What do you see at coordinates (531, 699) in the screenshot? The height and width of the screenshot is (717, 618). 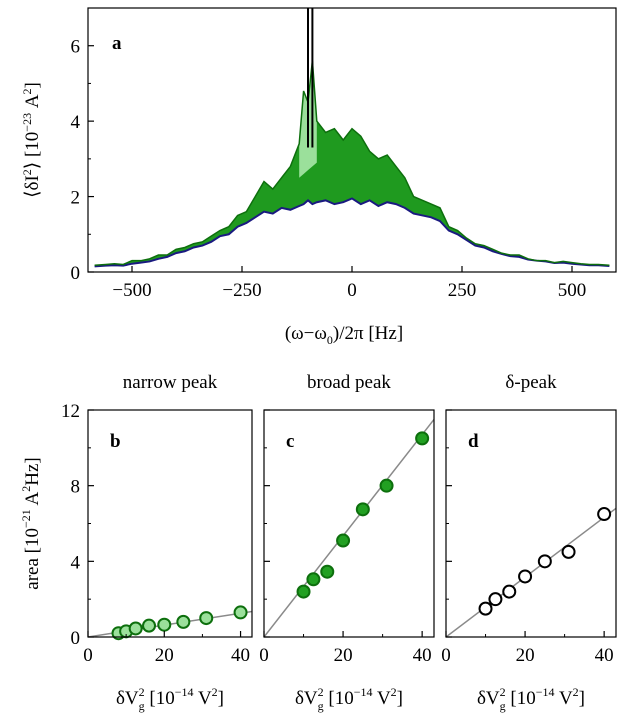 I see `panel-d-xlabel: δVg2 [10−14 V2]` at bounding box center [531, 699].